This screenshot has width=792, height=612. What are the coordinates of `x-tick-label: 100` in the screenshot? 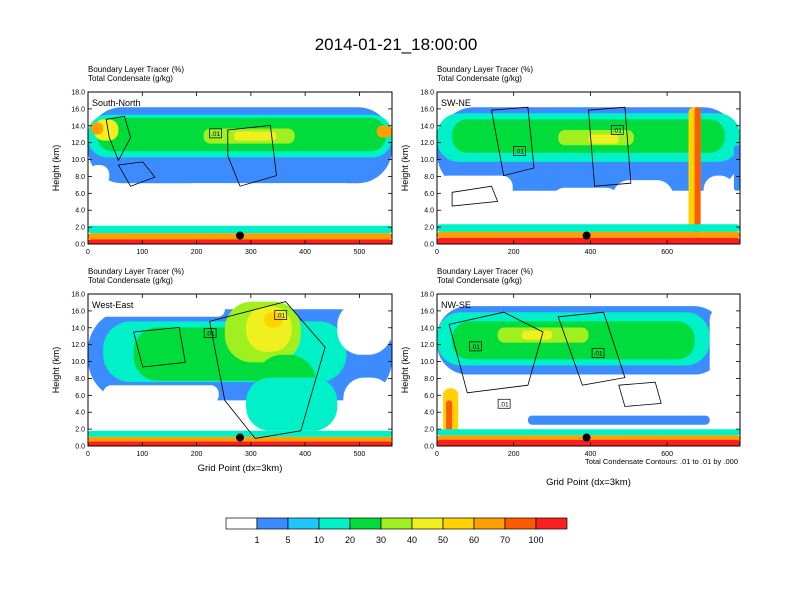 It's located at (142, 454).